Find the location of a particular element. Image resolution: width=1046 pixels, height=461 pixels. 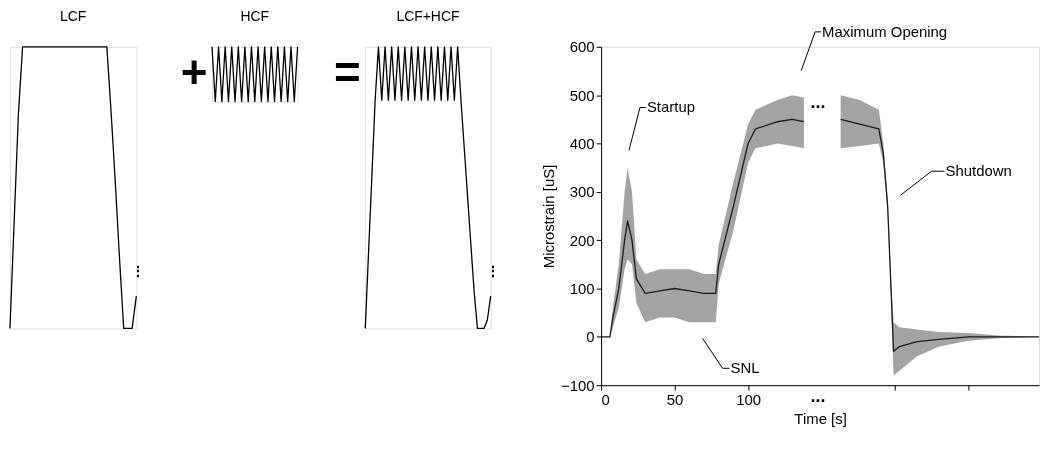

y-tick-label: 500 is located at coordinates (582, 95).